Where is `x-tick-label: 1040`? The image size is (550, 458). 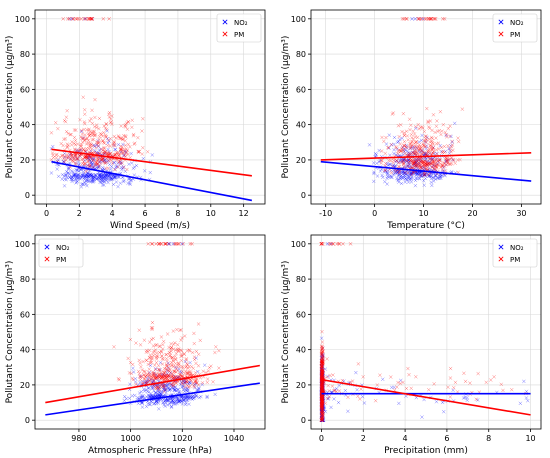
x-tick-label: 1040 is located at coordinates (234, 438).